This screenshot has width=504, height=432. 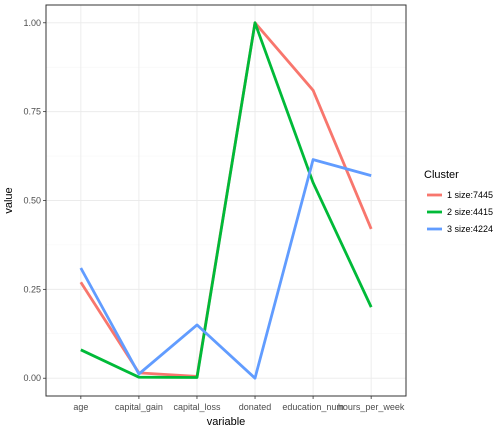 What do you see at coordinates (32, 23) in the screenshot?
I see `y-tick-label: 1.00` at bounding box center [32, 23].